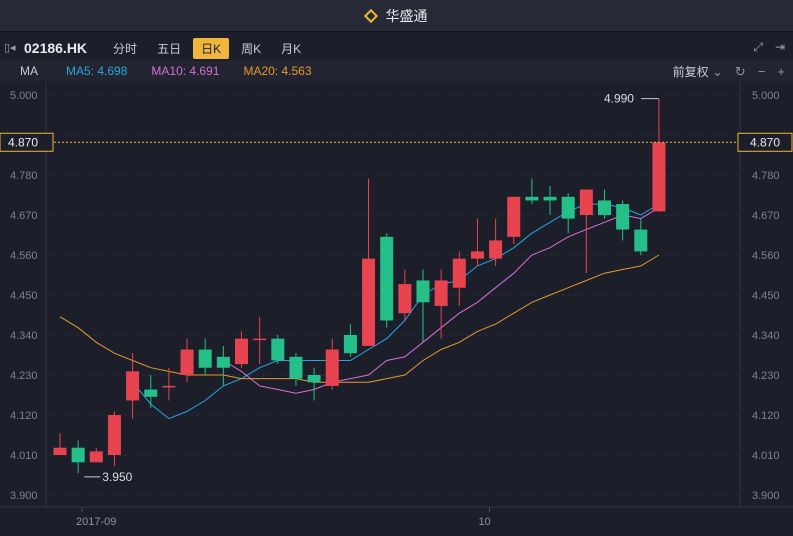  What do you see at coordinates (766, 256) in the screenshot?
I see `y-tick-label-right: 4.560` at bounding box center [766, 256].